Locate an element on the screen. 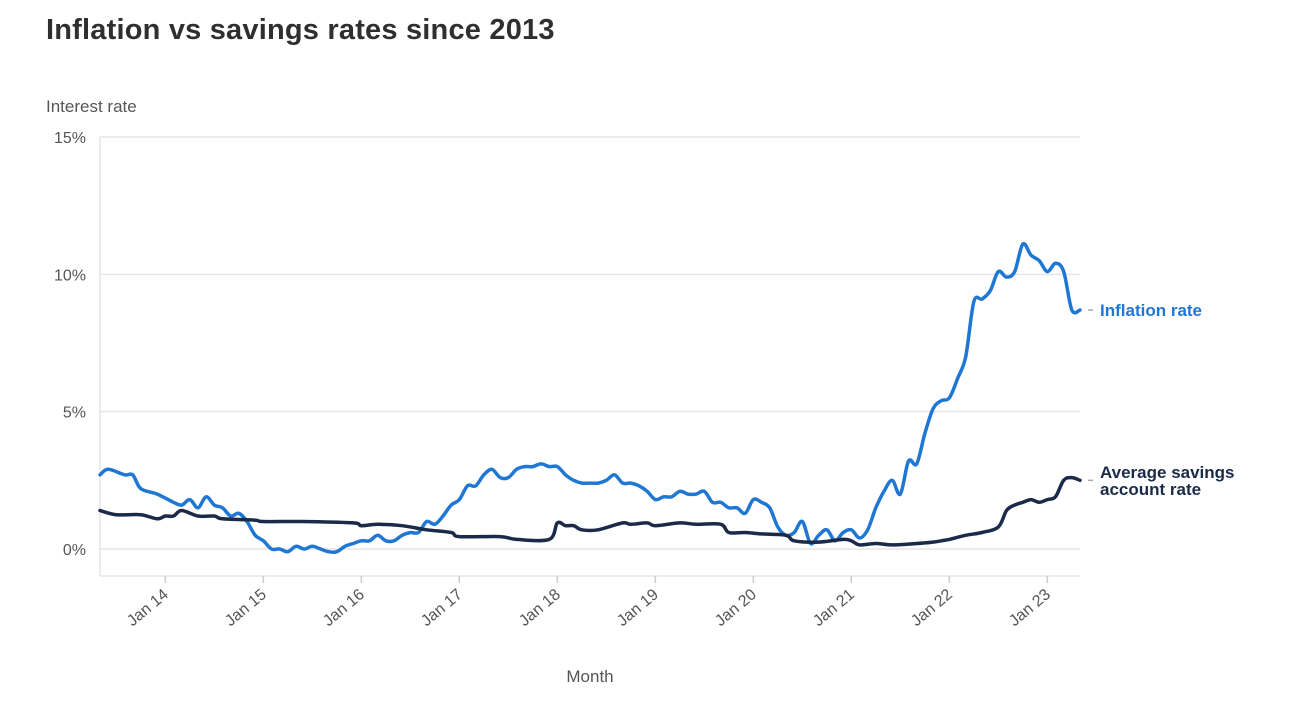 The width and height of the screenshot is (1292, 722). y-tick-label: 0% is located at coordinates (74, 550).